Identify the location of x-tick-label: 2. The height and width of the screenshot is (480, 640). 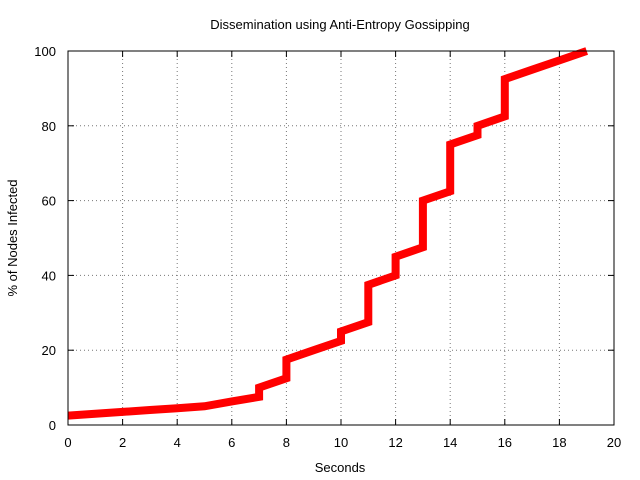
(122, 442).